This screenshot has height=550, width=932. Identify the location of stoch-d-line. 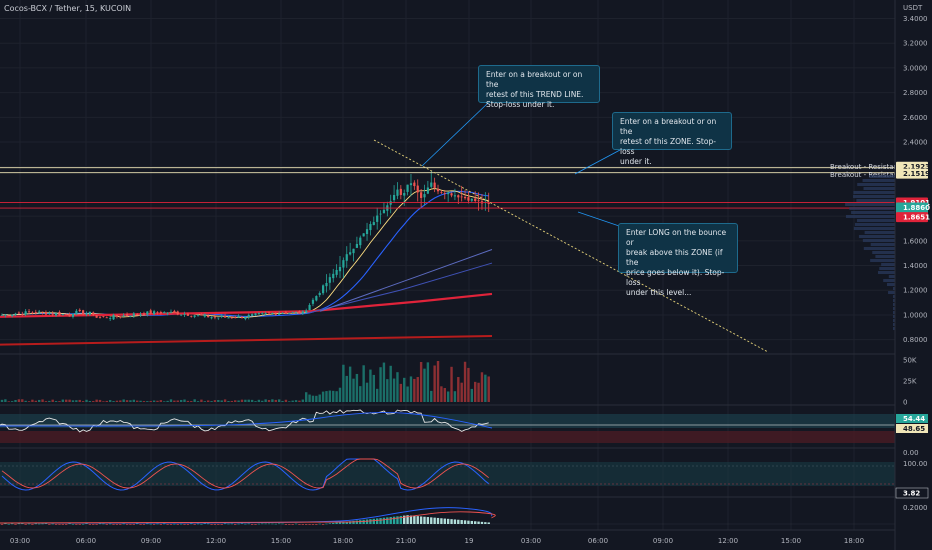
(245, 473).